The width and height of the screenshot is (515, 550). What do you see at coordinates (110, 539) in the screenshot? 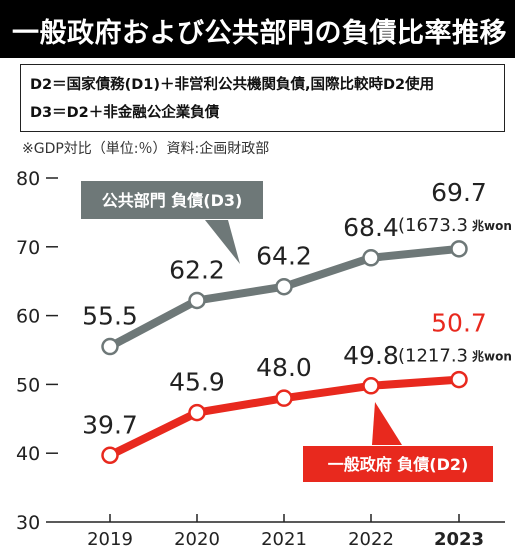
I see `x-tick-label: 2019` at bounding box center [110, 539].